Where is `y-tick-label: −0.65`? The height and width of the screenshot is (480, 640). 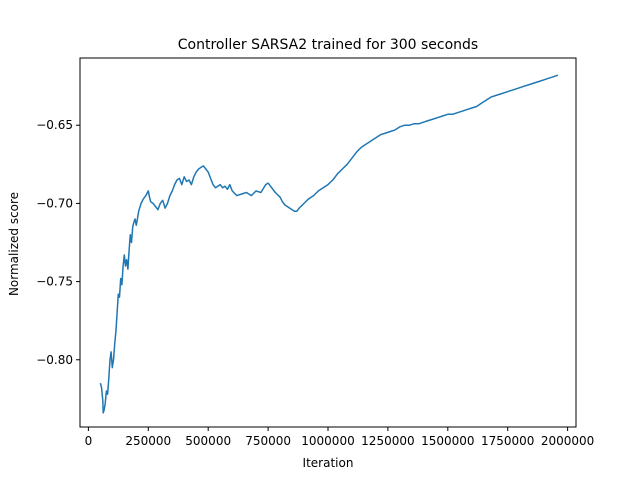
y-tick-label: −0.65 is located at coordinates (54, 125).